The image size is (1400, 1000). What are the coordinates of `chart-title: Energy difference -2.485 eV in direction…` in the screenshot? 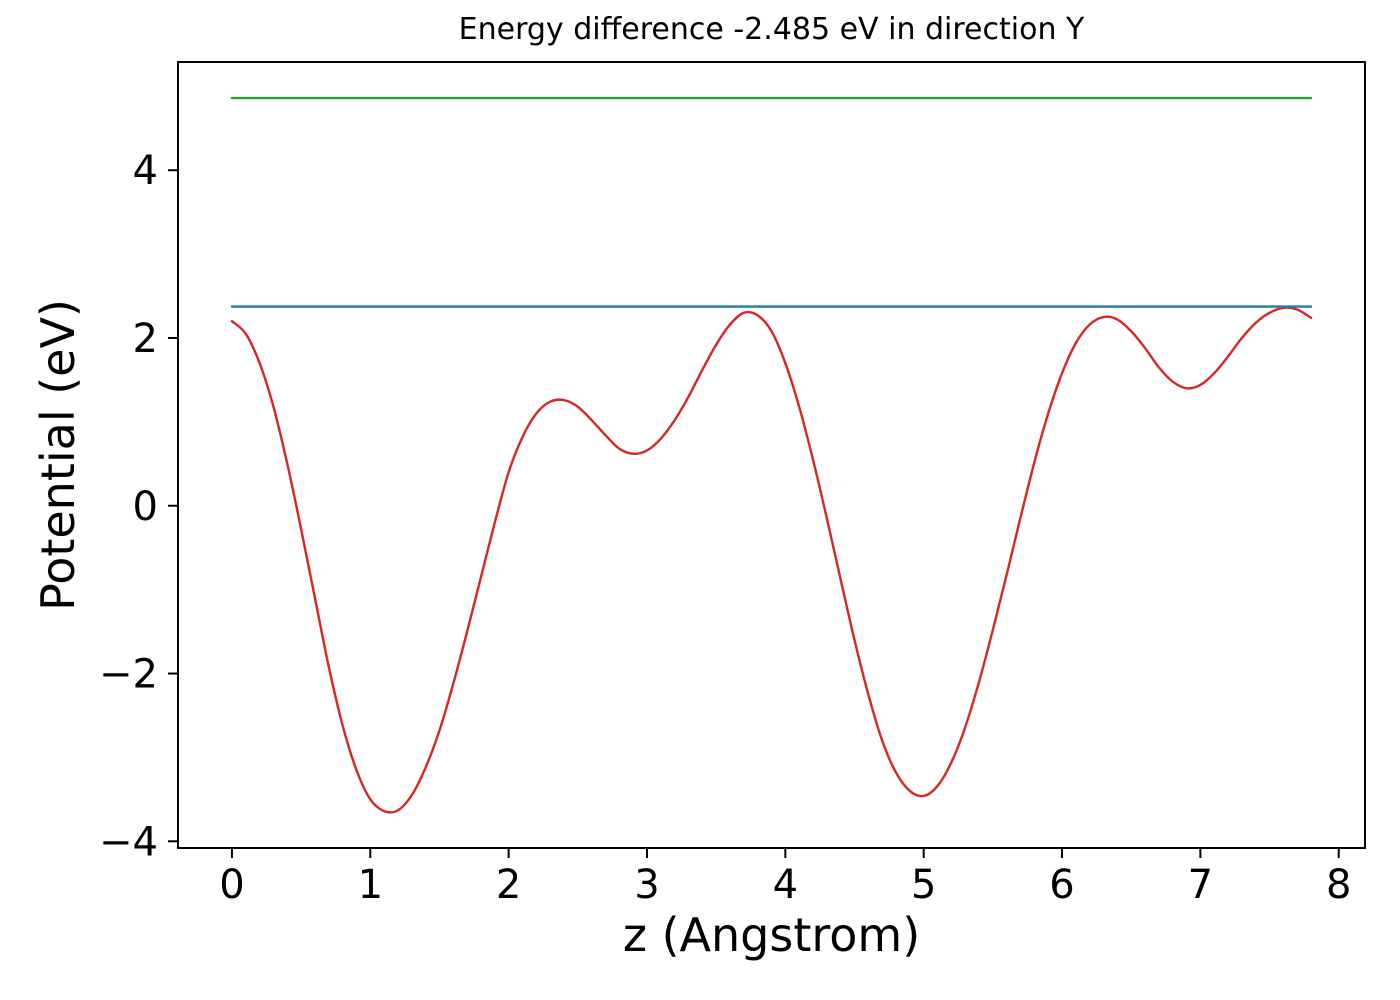 It's located at (771, 29).